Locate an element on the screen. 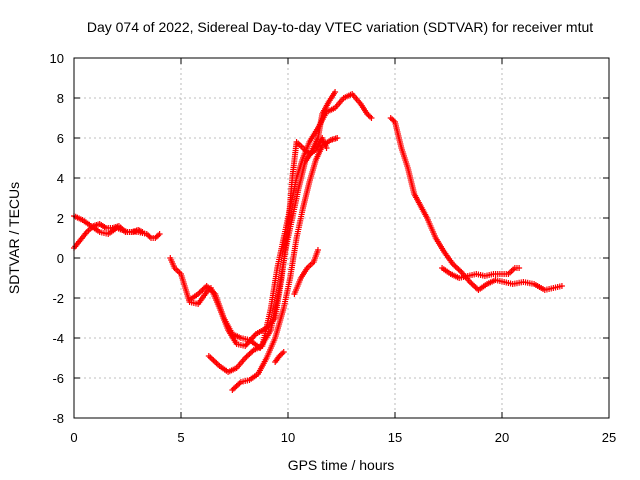 Image resolution: width=640 pixels, height=480 pixels. y-tick-label: 6 is located at coordinates (60, 138).